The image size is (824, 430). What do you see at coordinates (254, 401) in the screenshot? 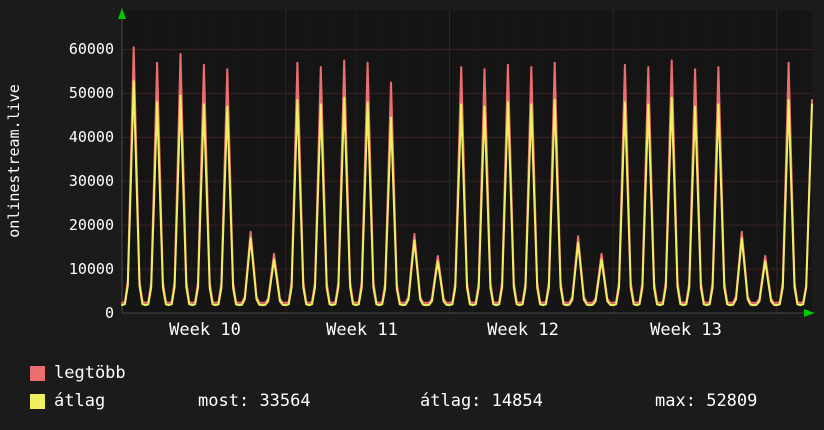
I see `stat-most: most: 33564` at bounding box center [254, 401].